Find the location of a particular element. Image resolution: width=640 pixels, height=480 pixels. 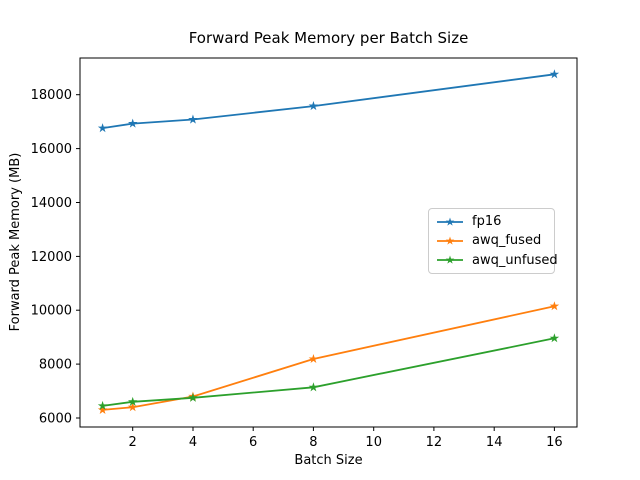

legend-item-awq-unfused: awq_unfused is located at coordinates (497, 260).